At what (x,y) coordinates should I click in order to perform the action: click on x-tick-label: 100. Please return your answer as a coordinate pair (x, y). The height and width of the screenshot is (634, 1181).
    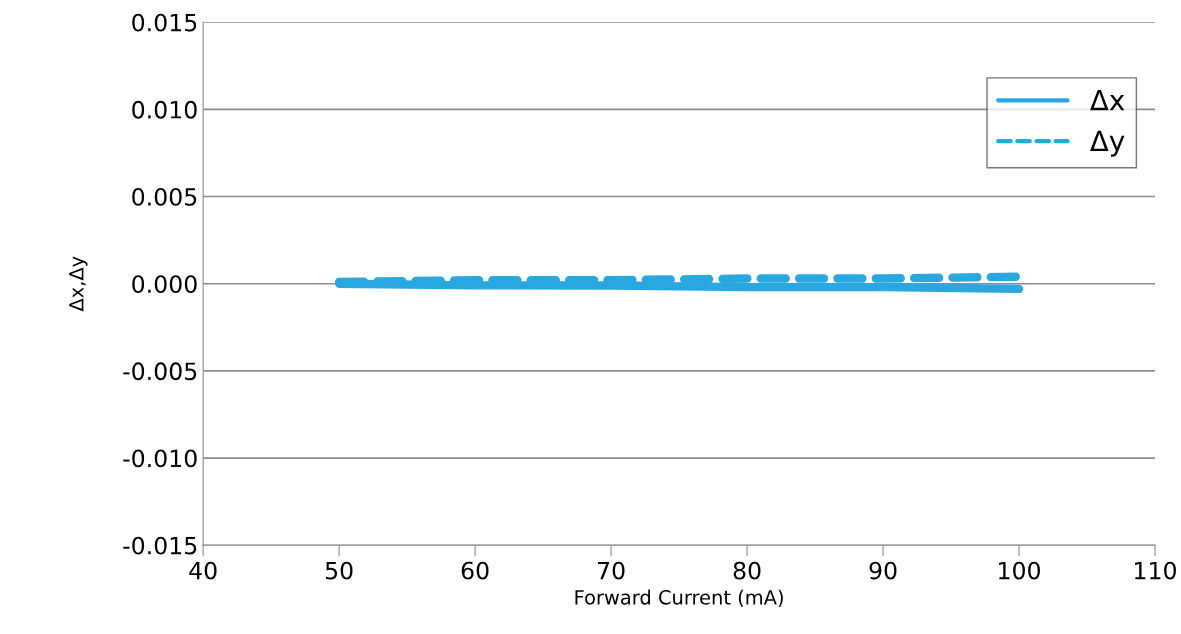
    Looking at the image, I should click on (1019, 570).